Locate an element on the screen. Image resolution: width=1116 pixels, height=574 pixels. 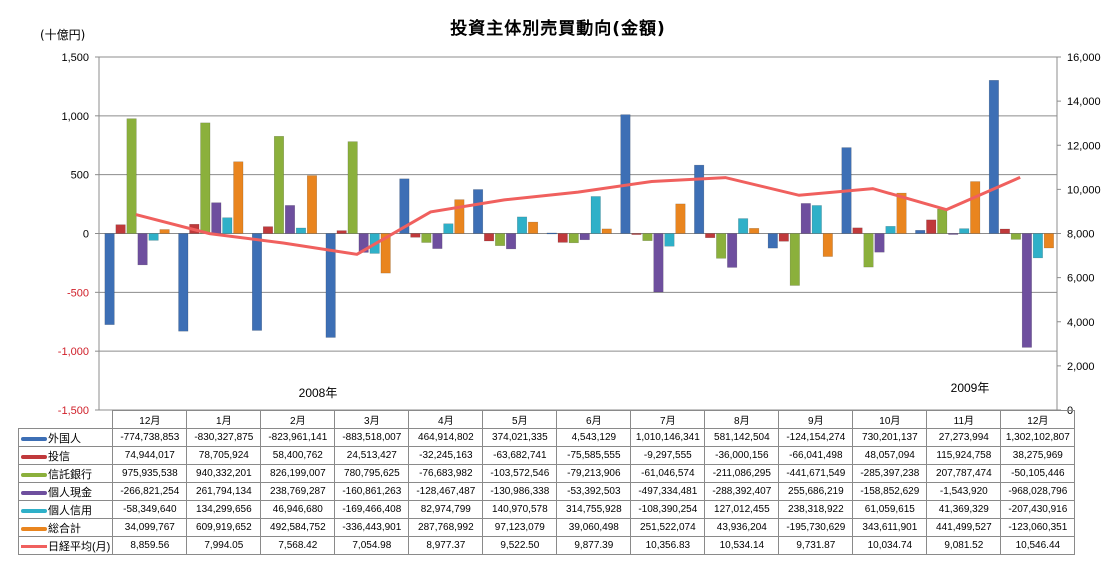
data-label: 940,332,201 is located at coordinates (224, 473).